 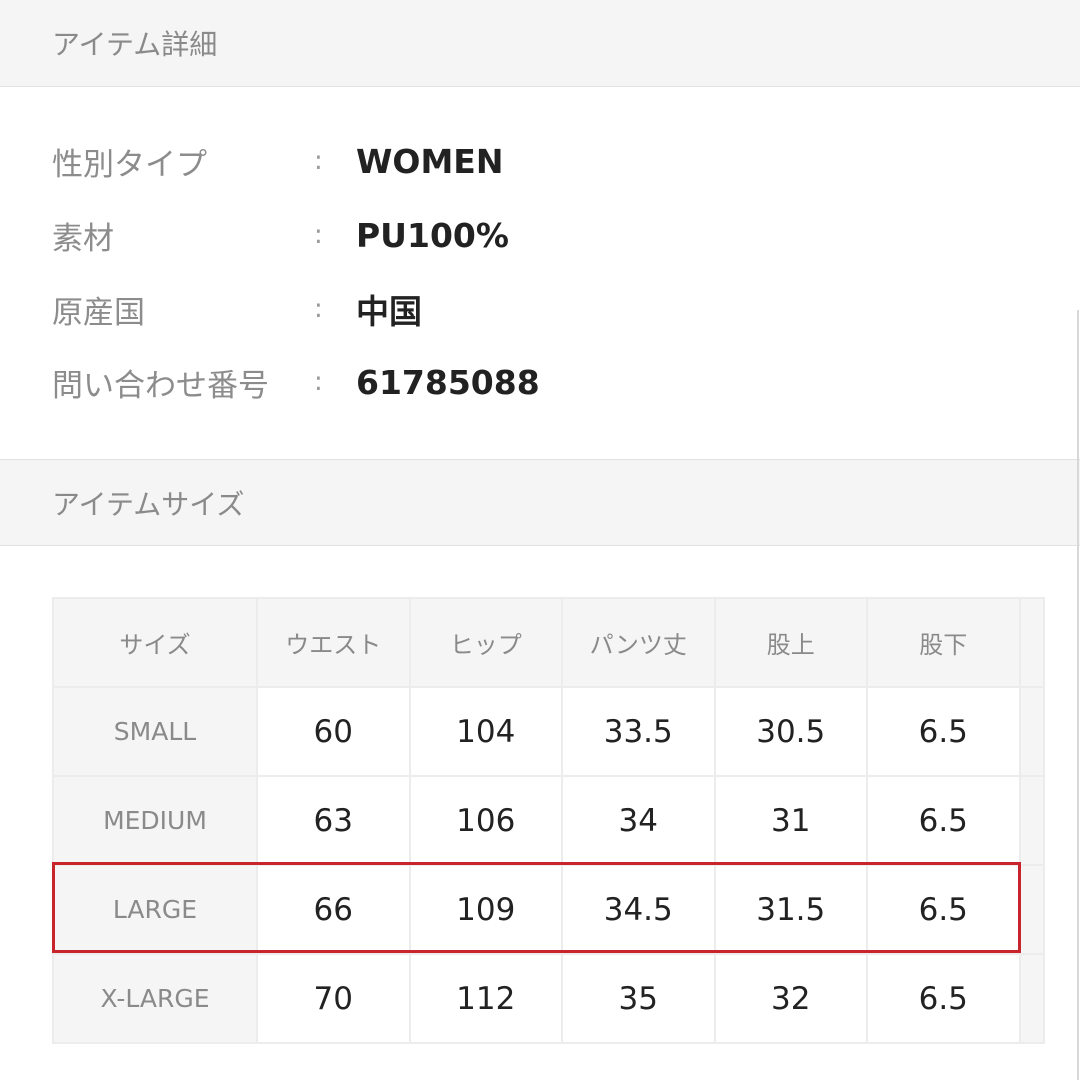 I want to click on table-header-row: サイズ ウエスト ヒップ パンツ丈 股上 股下, so click(x=548, y=642).